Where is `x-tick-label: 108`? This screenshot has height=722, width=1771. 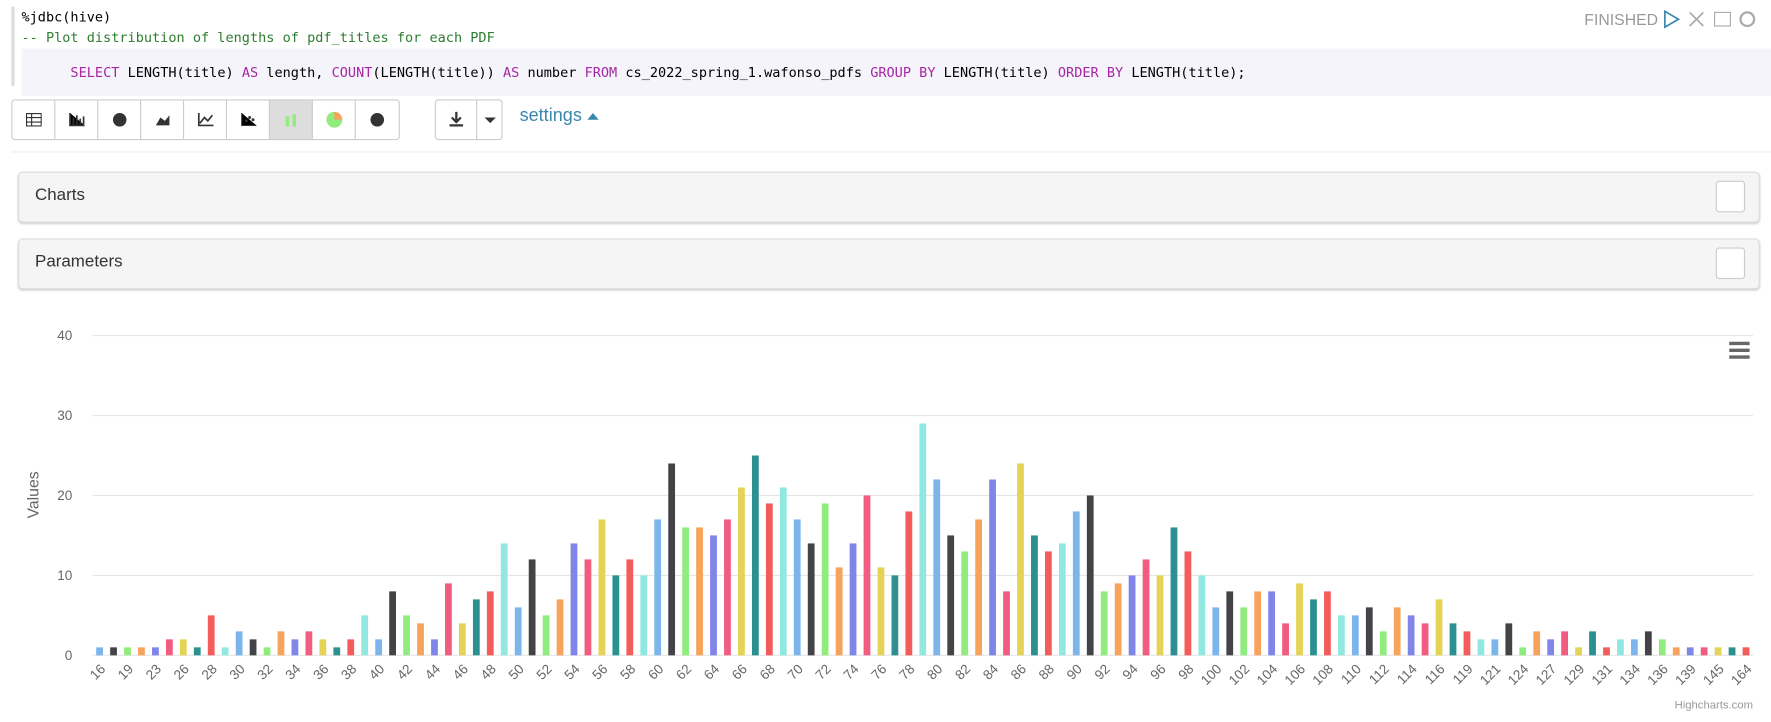 x-tick-label: 108 is located at coordinates (1323, 674).